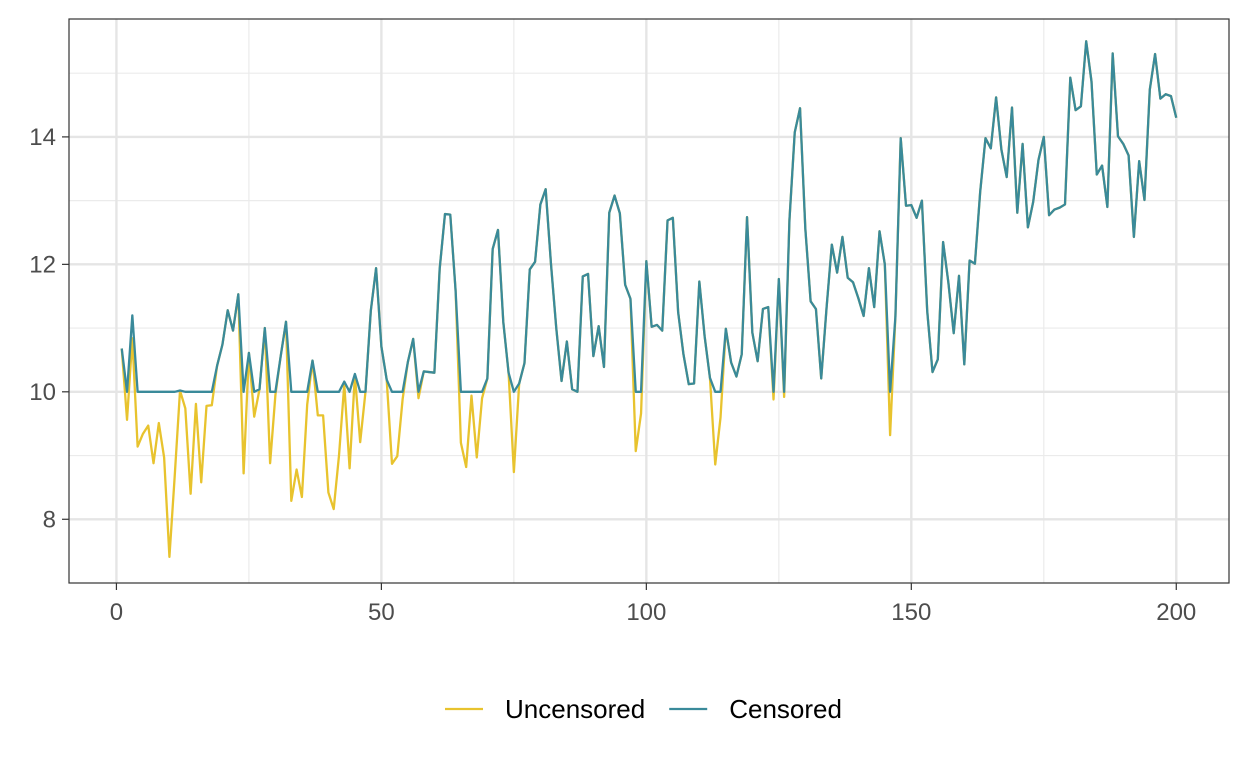 The width and height of the screenshot is (1248, 768). Describe the element at coordinates (575, 709) in the screenshot. I see `legend-label-uncensored: Uncensored` at that location.